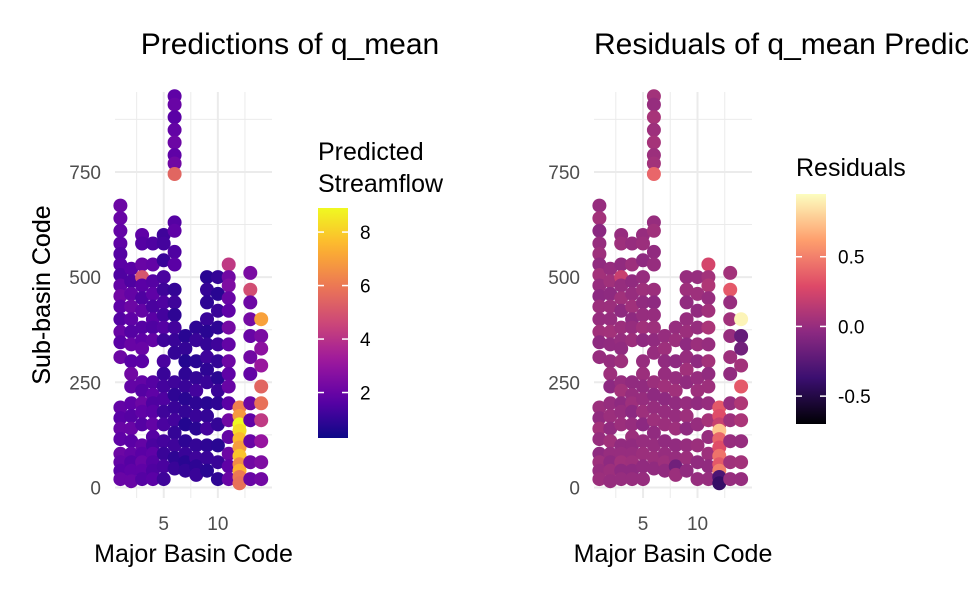 This screenshot has height=598, width=968. What do you see at coordinates (85, 383) in the screenshot?
I see `y-tick-label: 250` at bounding box center [85, 383].